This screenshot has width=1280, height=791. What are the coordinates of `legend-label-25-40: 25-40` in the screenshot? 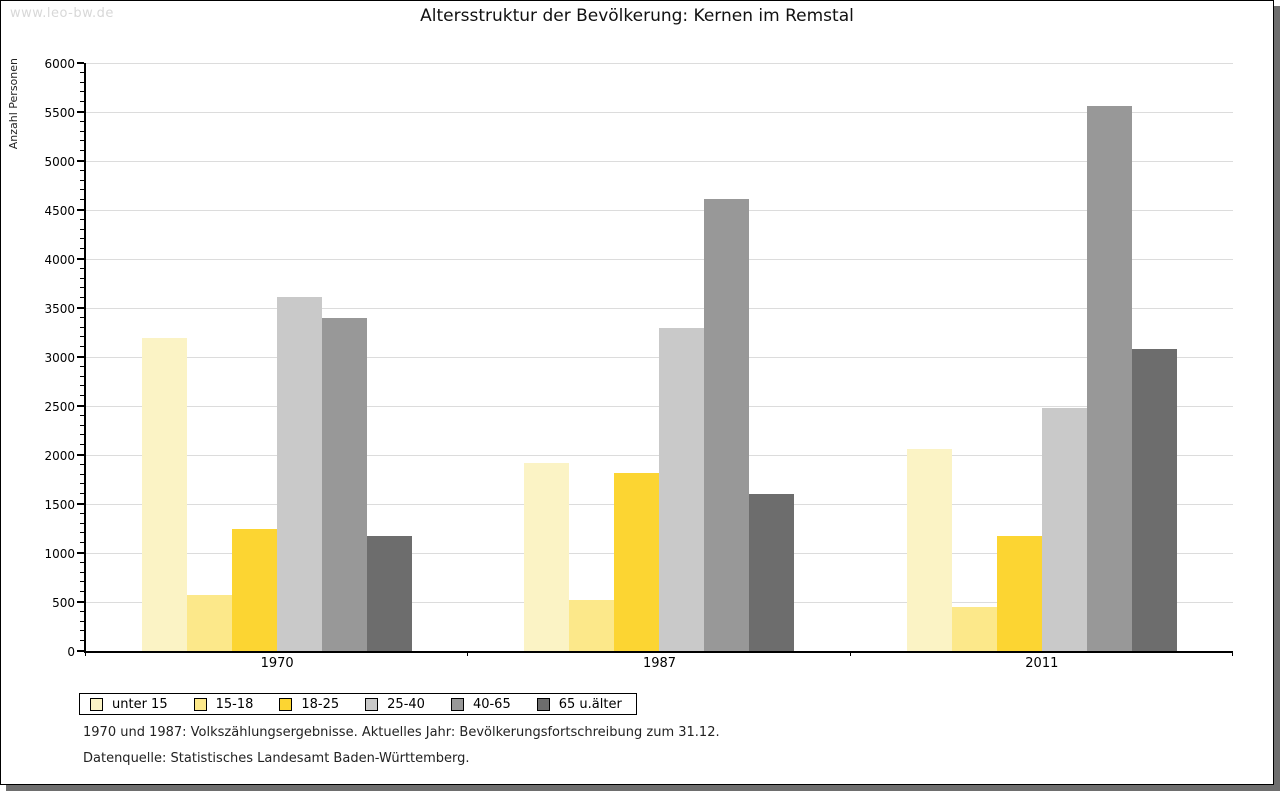 It's located at (406, 704).